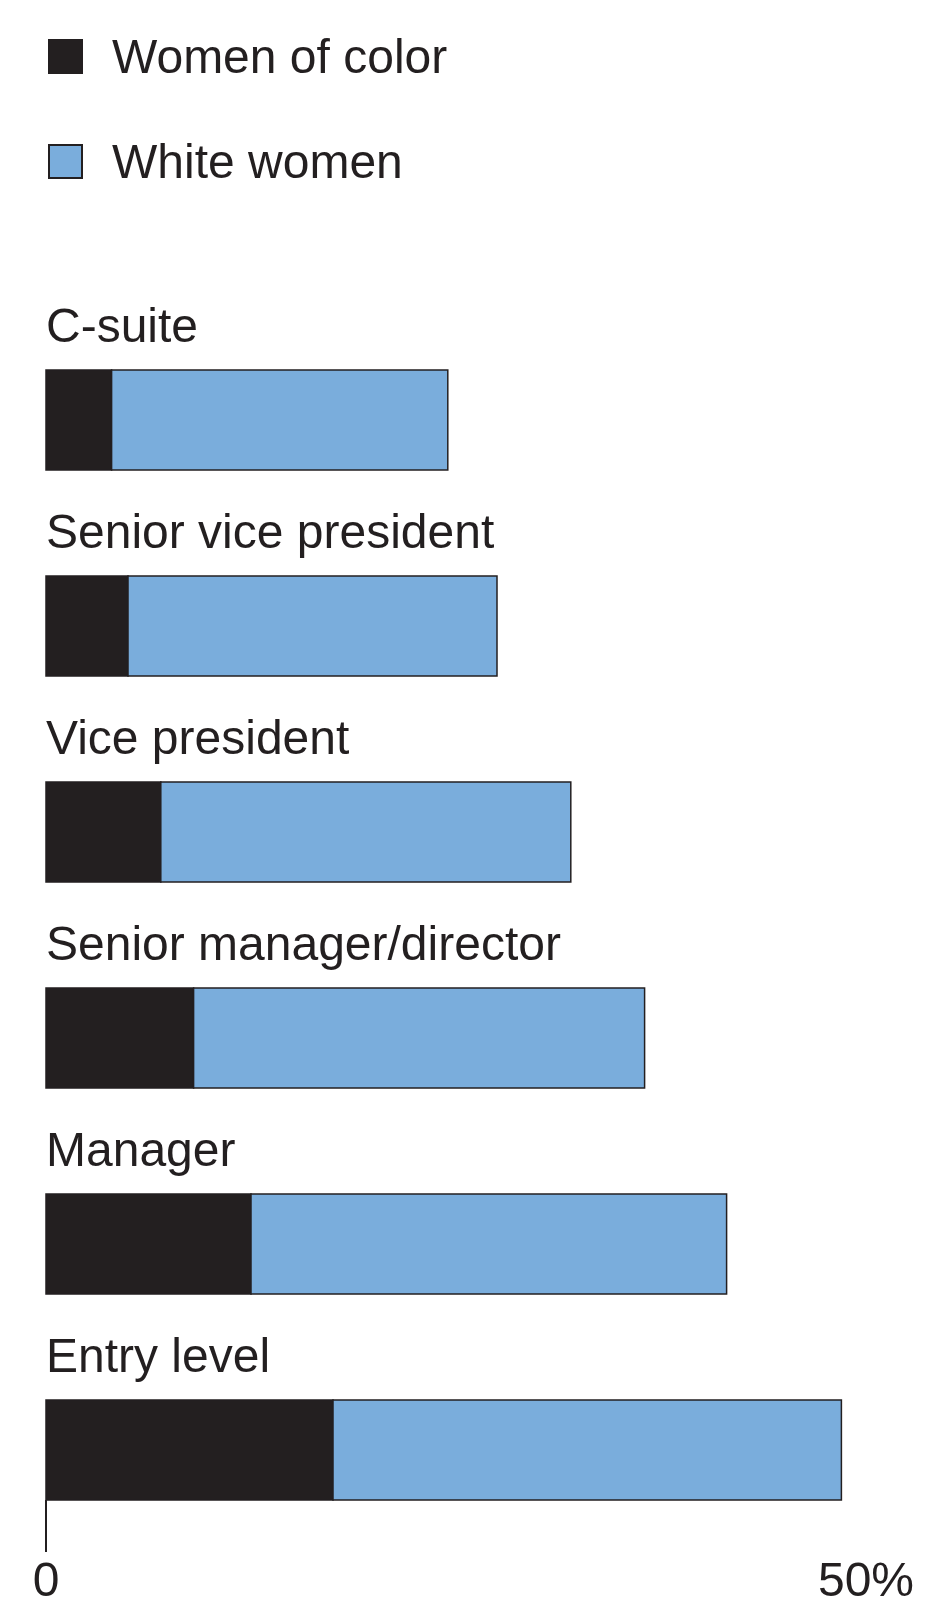 This screenshot has width=926, height=1614. I want to click on y-tick-label: Senior vice president, so click(270, 531).